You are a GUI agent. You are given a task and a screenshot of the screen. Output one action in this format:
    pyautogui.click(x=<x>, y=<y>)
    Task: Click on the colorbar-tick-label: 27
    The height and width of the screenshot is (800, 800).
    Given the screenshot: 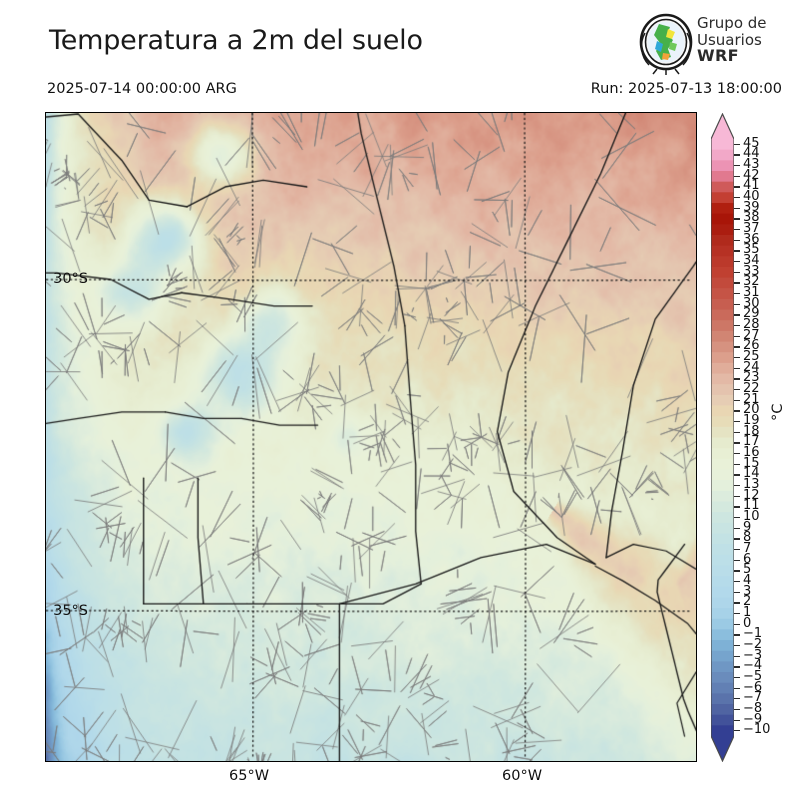 What is the action you would take?
    pyautogui.click(x=751, y=335)
    